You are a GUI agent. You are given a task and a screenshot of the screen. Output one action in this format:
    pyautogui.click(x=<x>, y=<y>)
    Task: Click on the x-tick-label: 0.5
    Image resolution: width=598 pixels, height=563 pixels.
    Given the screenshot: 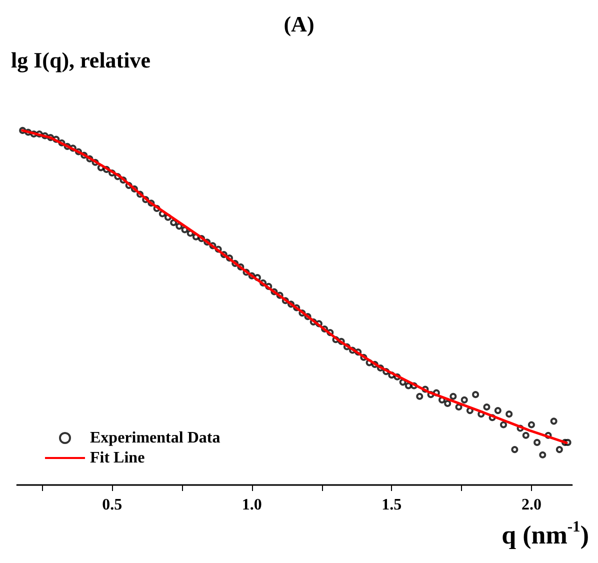 What is the action you would take?
    pyautogui.click(x=112, y=505)
    